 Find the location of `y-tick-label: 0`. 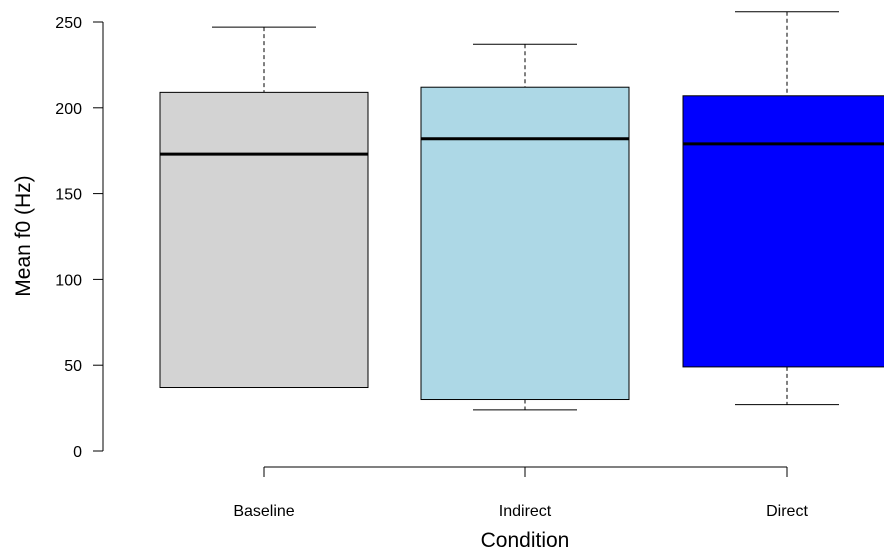

y-tick-label: 0 is located at coordinates (77, 452).